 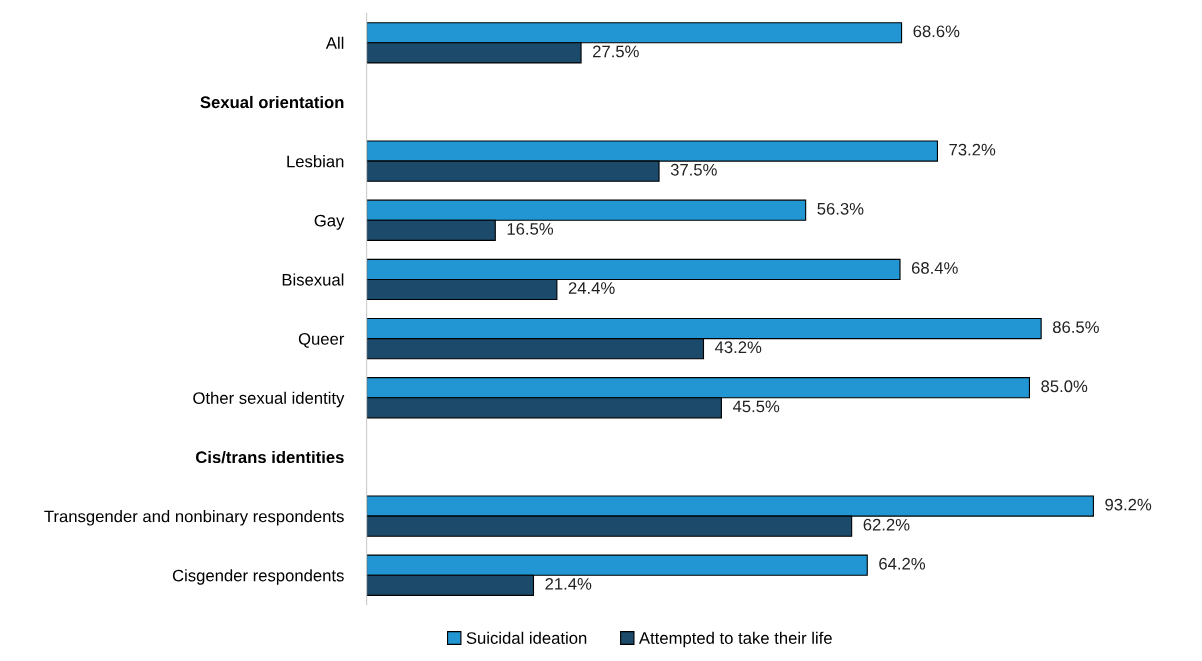 What do you see at coordinates (616, 51) in the screenshot?
I see `data-label: 27.5%` at bounding box center [616, 51].